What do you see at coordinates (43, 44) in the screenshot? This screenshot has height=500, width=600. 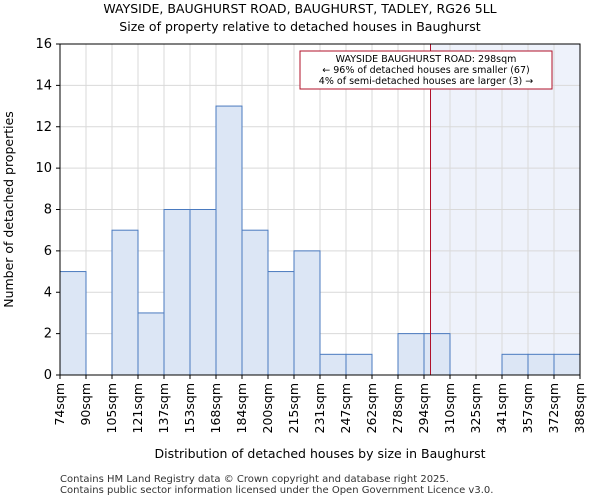 I see `y-tick-label: 16` at bounding box center [43, 44].